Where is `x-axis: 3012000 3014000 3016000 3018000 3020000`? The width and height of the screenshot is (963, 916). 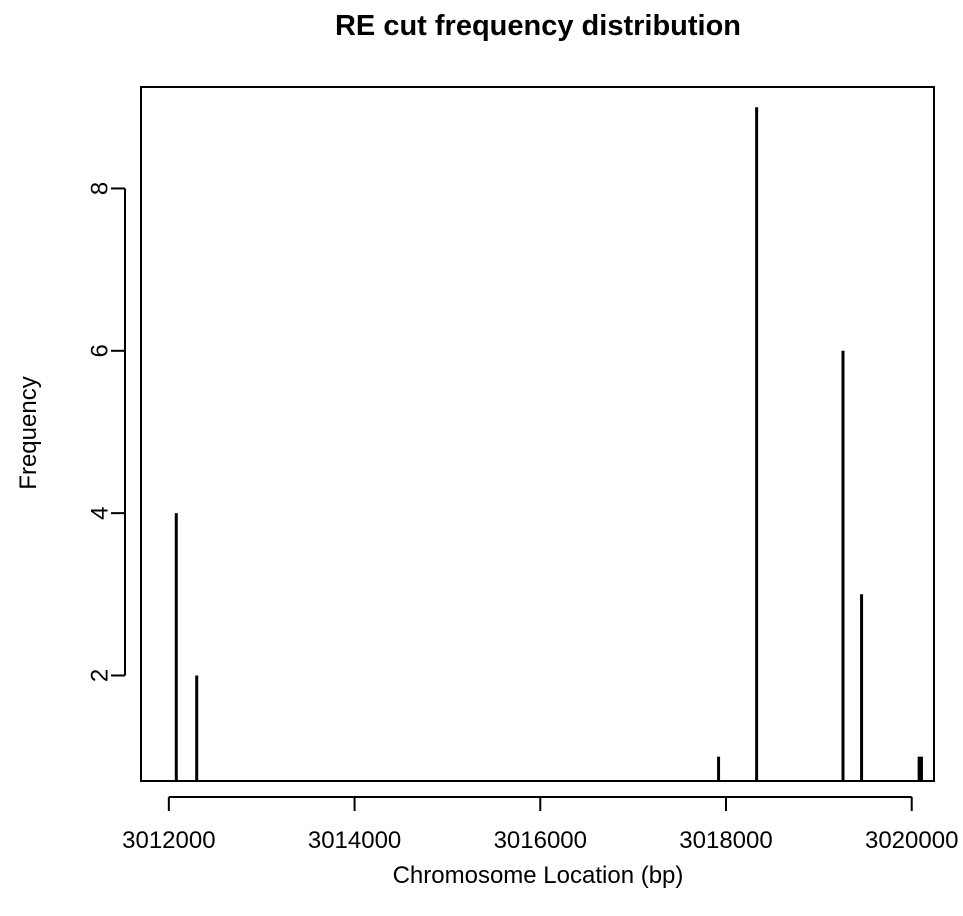 x-axis: 3012000 3014000 3016000 3018000 3020000 is located at coordinates (540, 825).